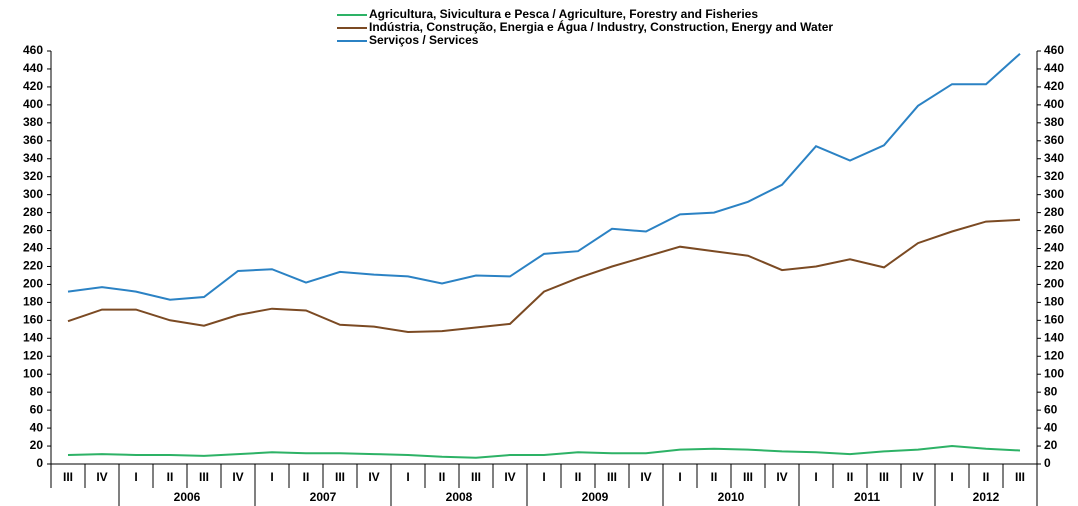 Image resolution: width=1078 pixels, height=506 pixels. I want to click on y2-tick-label: 20, so click(1051, 445).